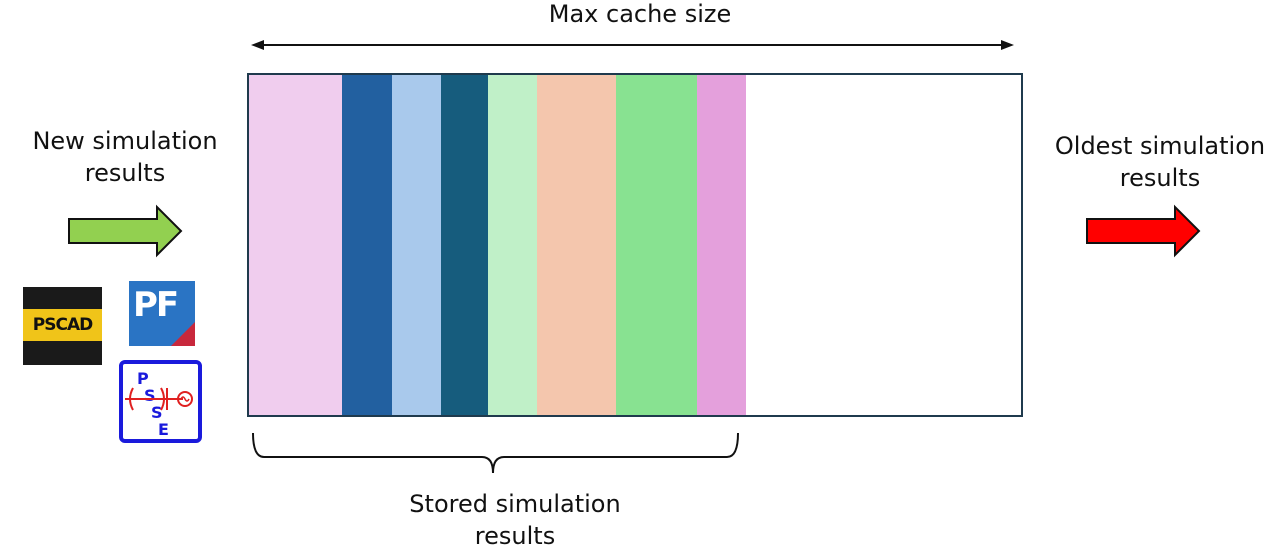 This screenshot has width=1280, height=556. Describe the element at coordinates (143, 378) in the screenshot. I see `psse-letter-p: P` at that location.